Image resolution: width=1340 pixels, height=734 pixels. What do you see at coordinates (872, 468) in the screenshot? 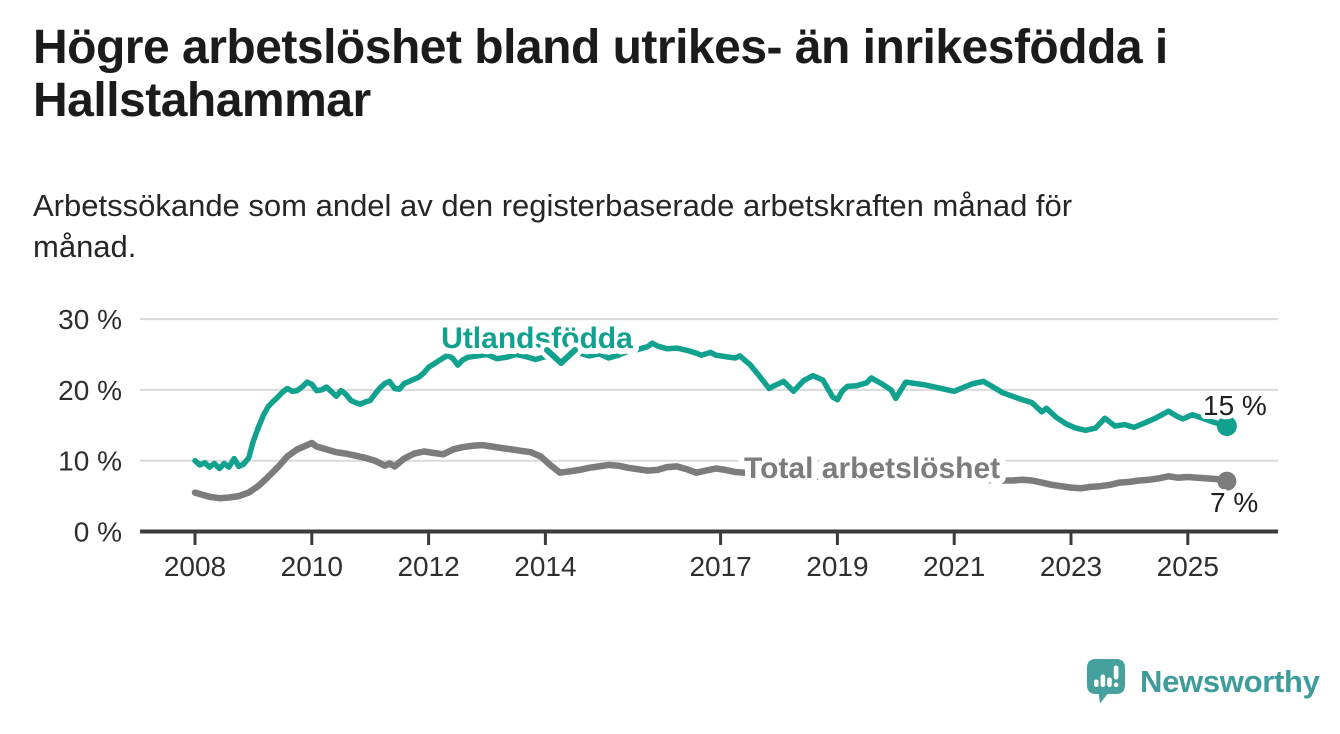
I see `series-label-total: Total arbetslöshet` at bounding box center [872, 468].